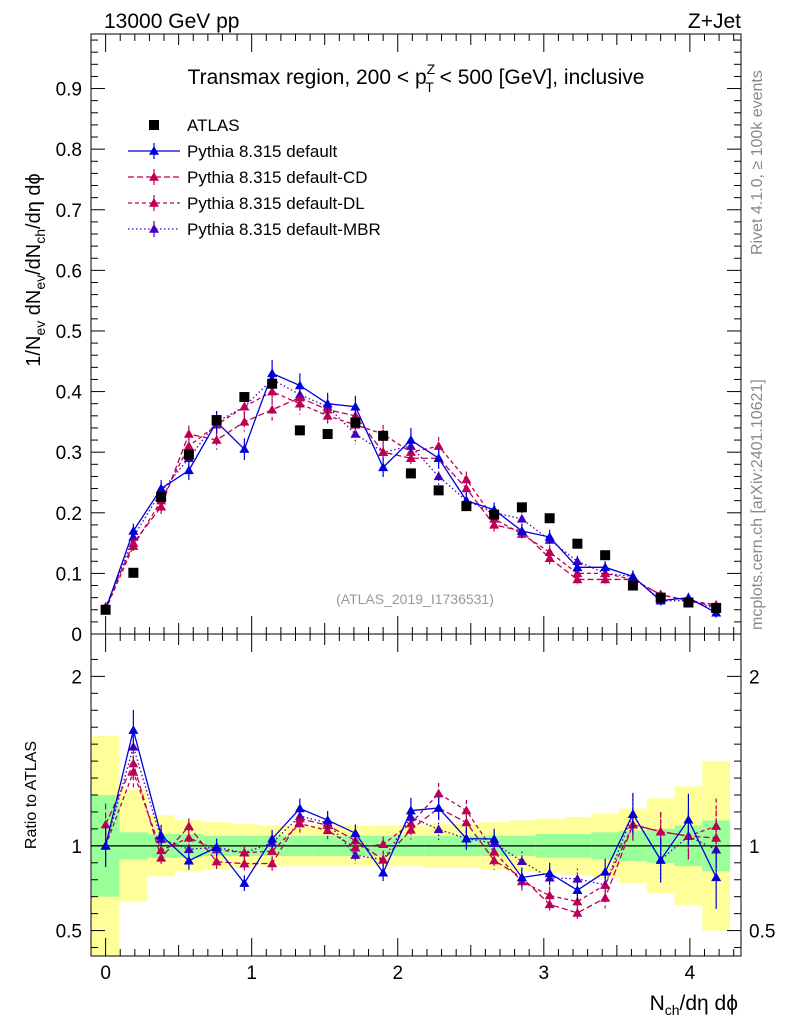  What do you see at coordinates (76, 635) in the screenshot?
I see `y-tick-label: 0` at bounding box center [76, 635].